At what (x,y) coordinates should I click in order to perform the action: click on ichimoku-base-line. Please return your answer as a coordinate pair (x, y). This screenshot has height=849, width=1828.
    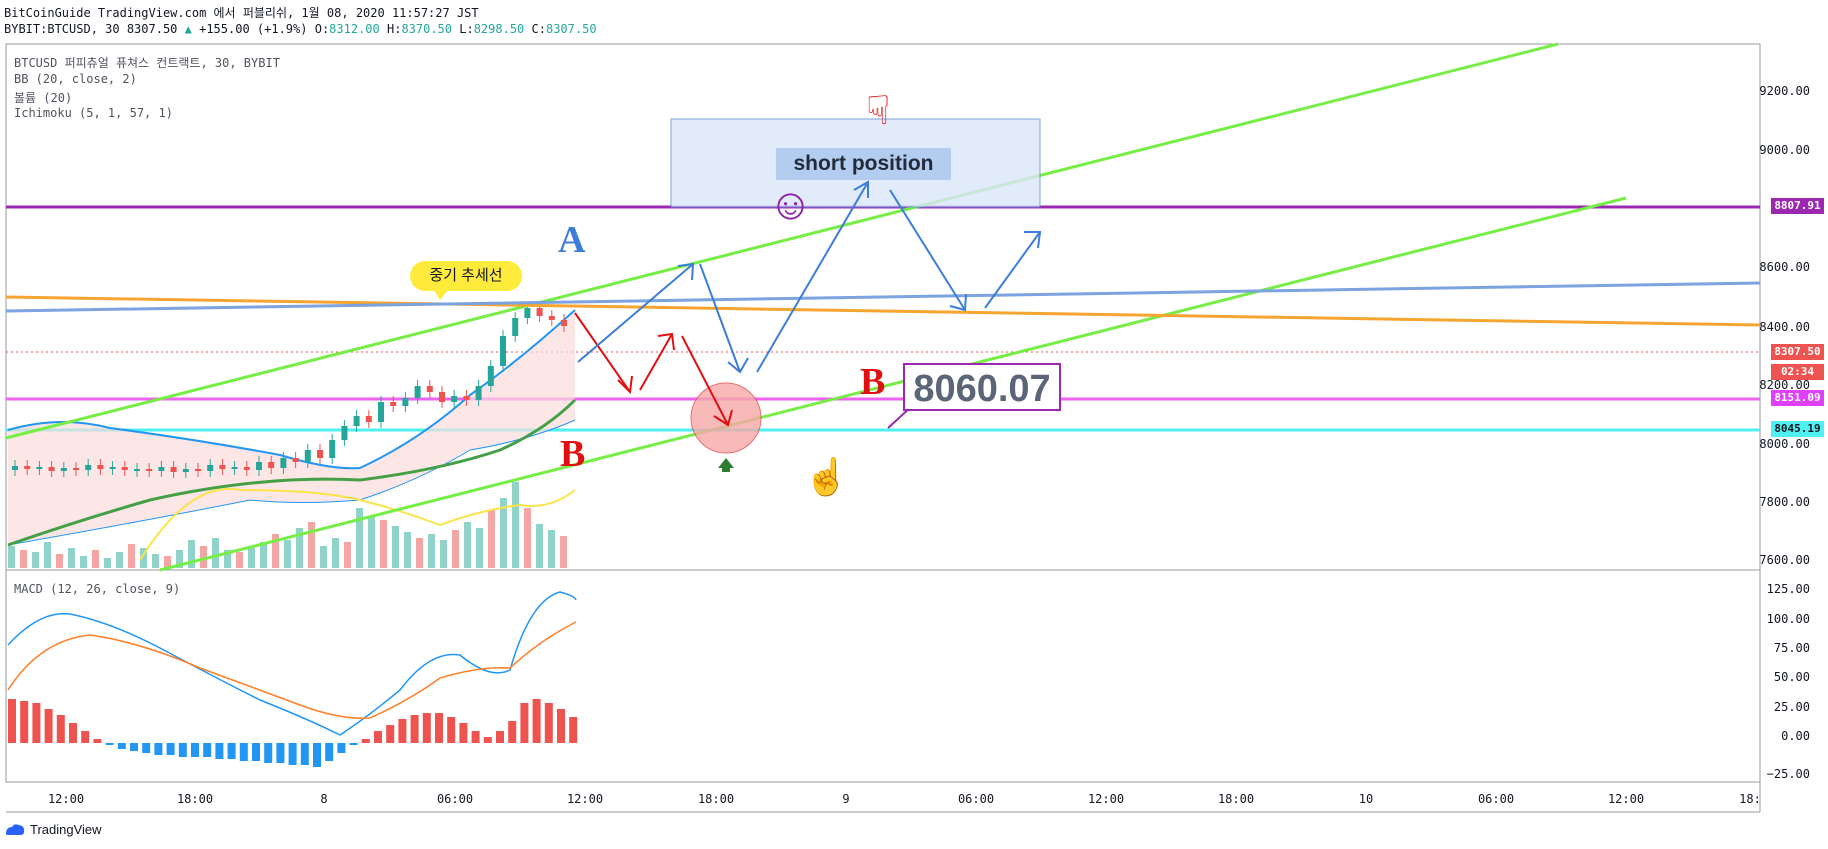
    Looking at the image, I should click on (292, 472).